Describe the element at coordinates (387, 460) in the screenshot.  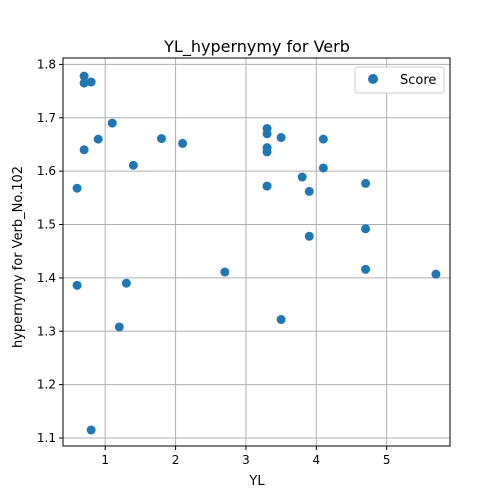
I see `x-tick-label: 5` at that location.